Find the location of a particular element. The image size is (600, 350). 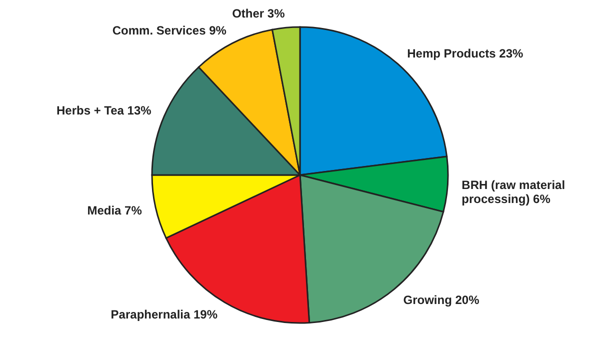

slice-label: Herbs + Tea 13% is located at coordinates (104, 111).